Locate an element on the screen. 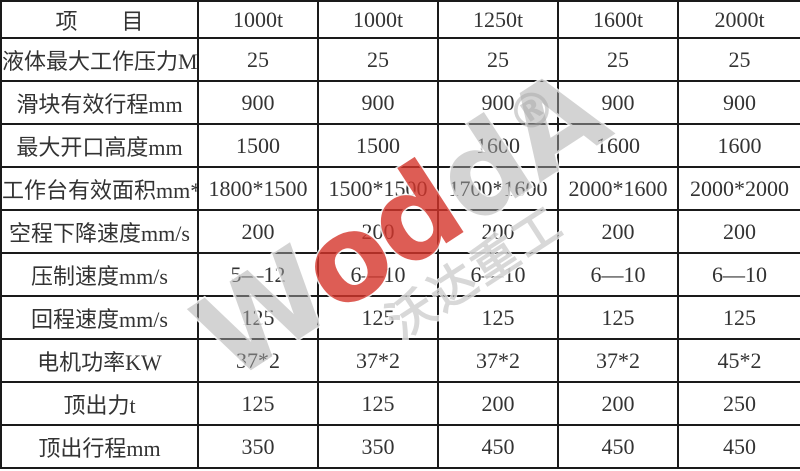 The image size is (800, 471). row-label: 空程下降速度mm/s is located at coordinates (99, 231).